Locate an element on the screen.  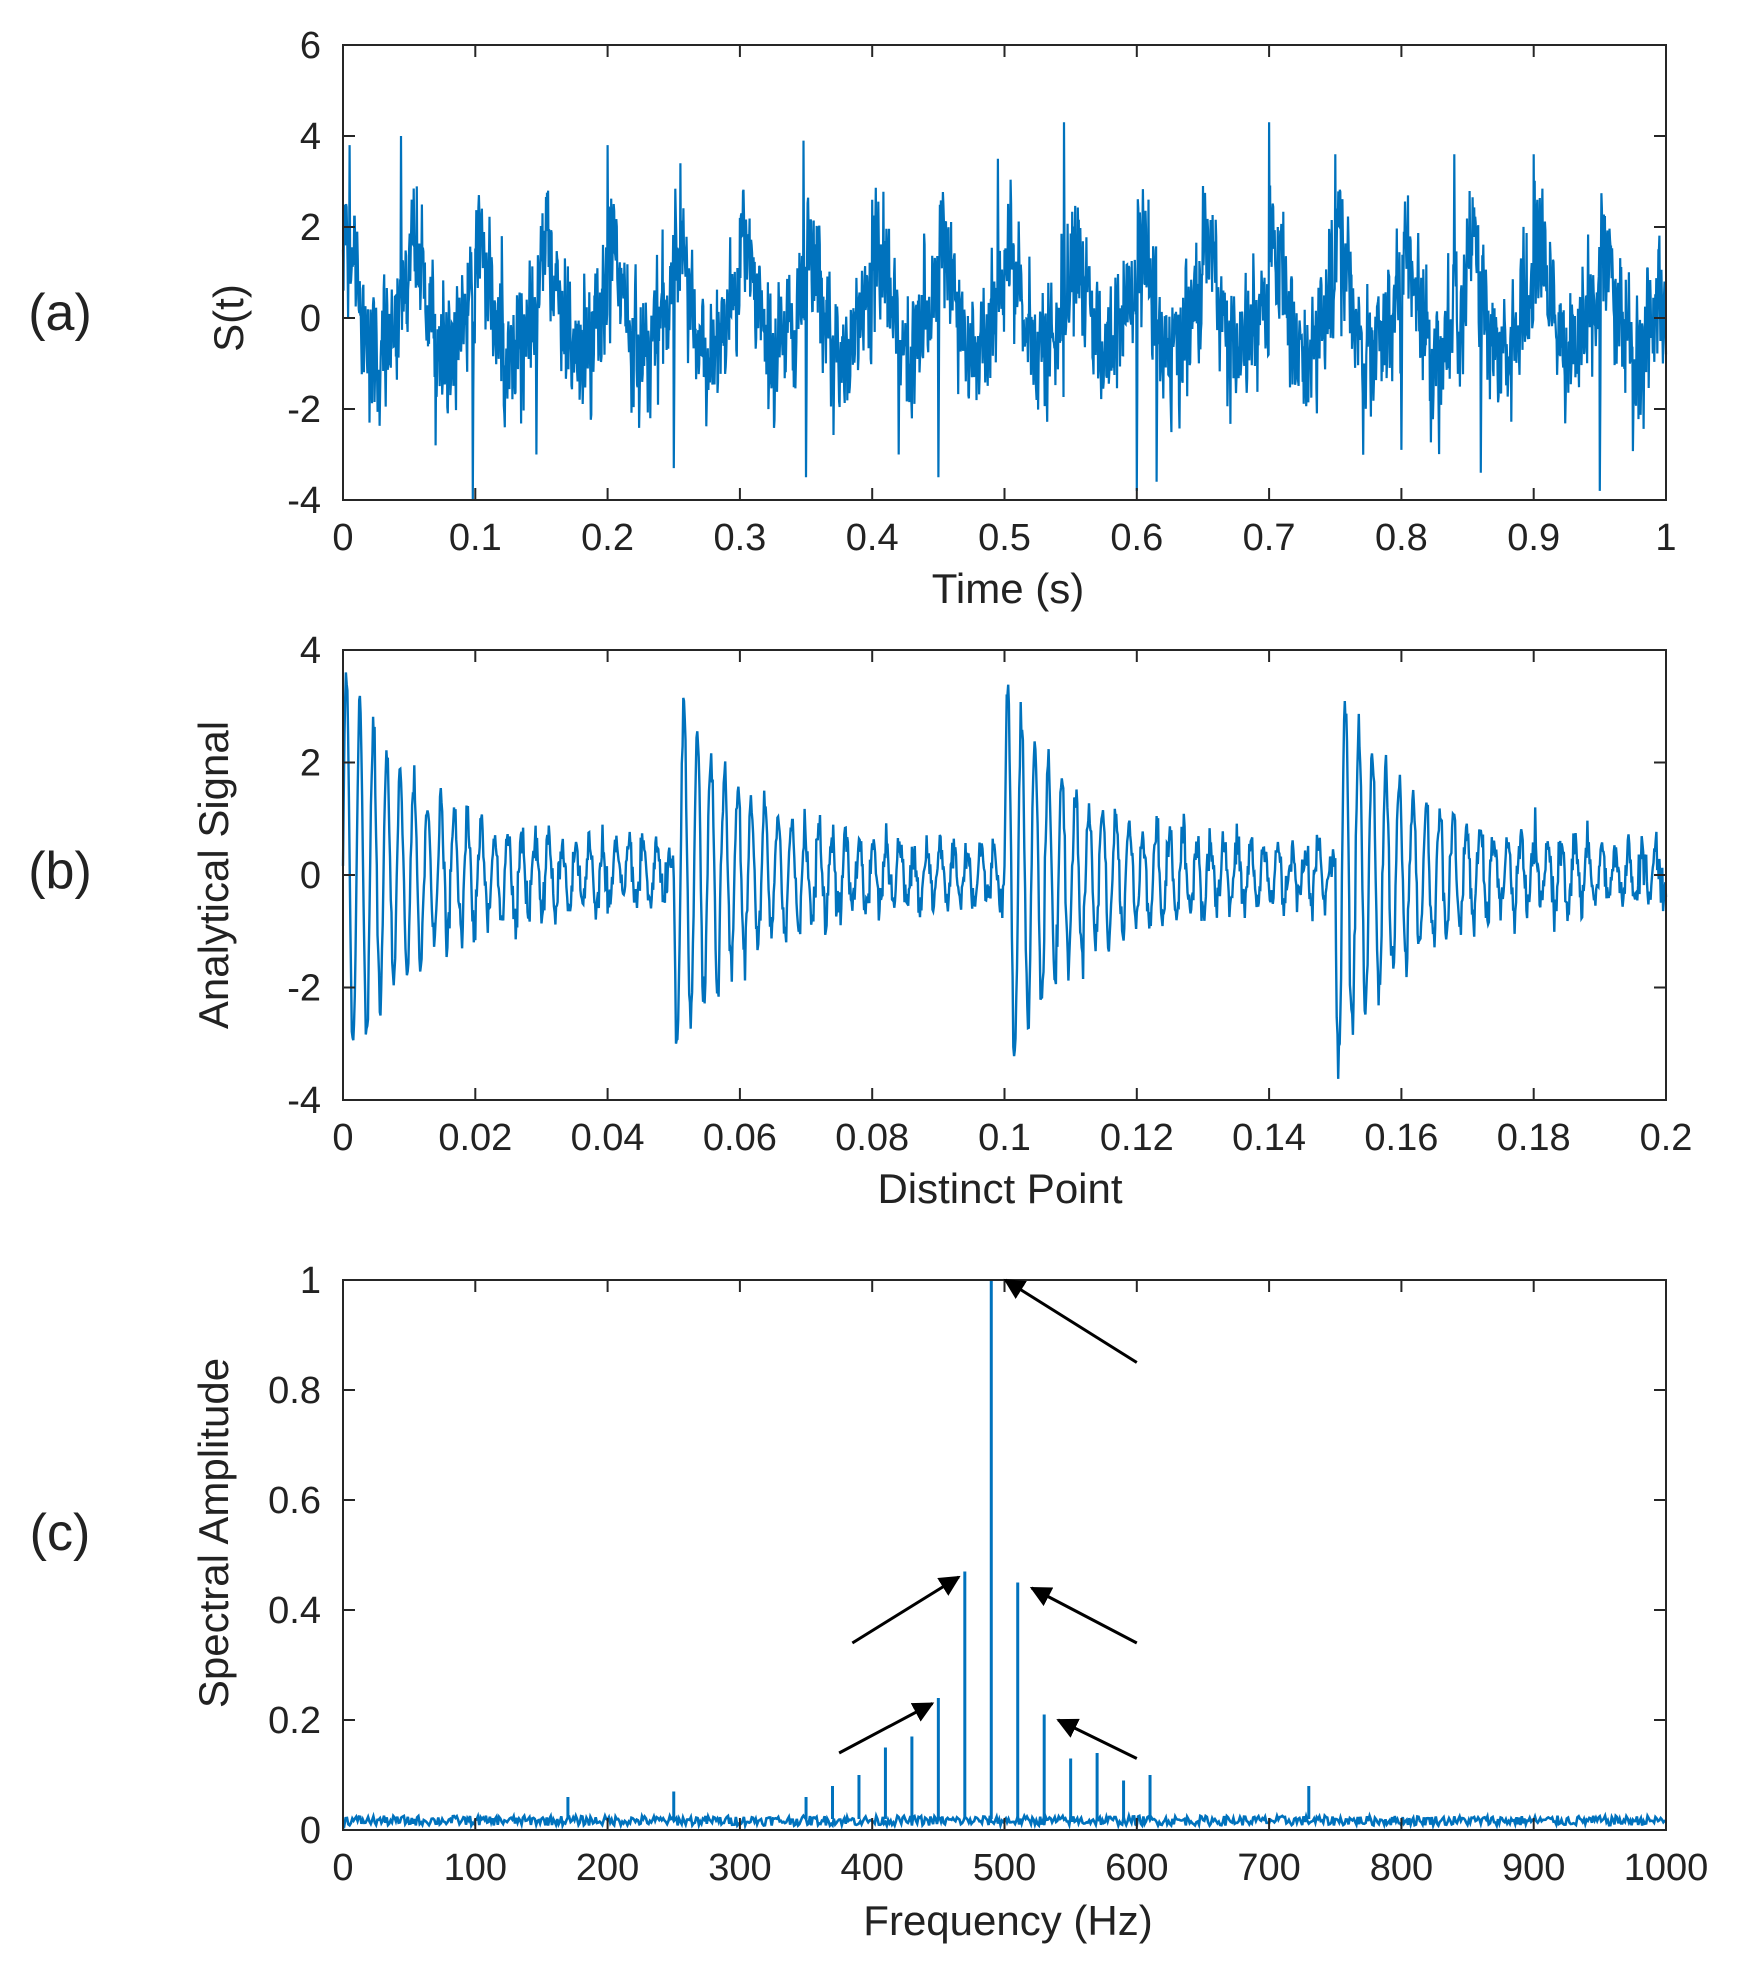
y-tick-label: 0.4 is located at coordinates (294, 1611).